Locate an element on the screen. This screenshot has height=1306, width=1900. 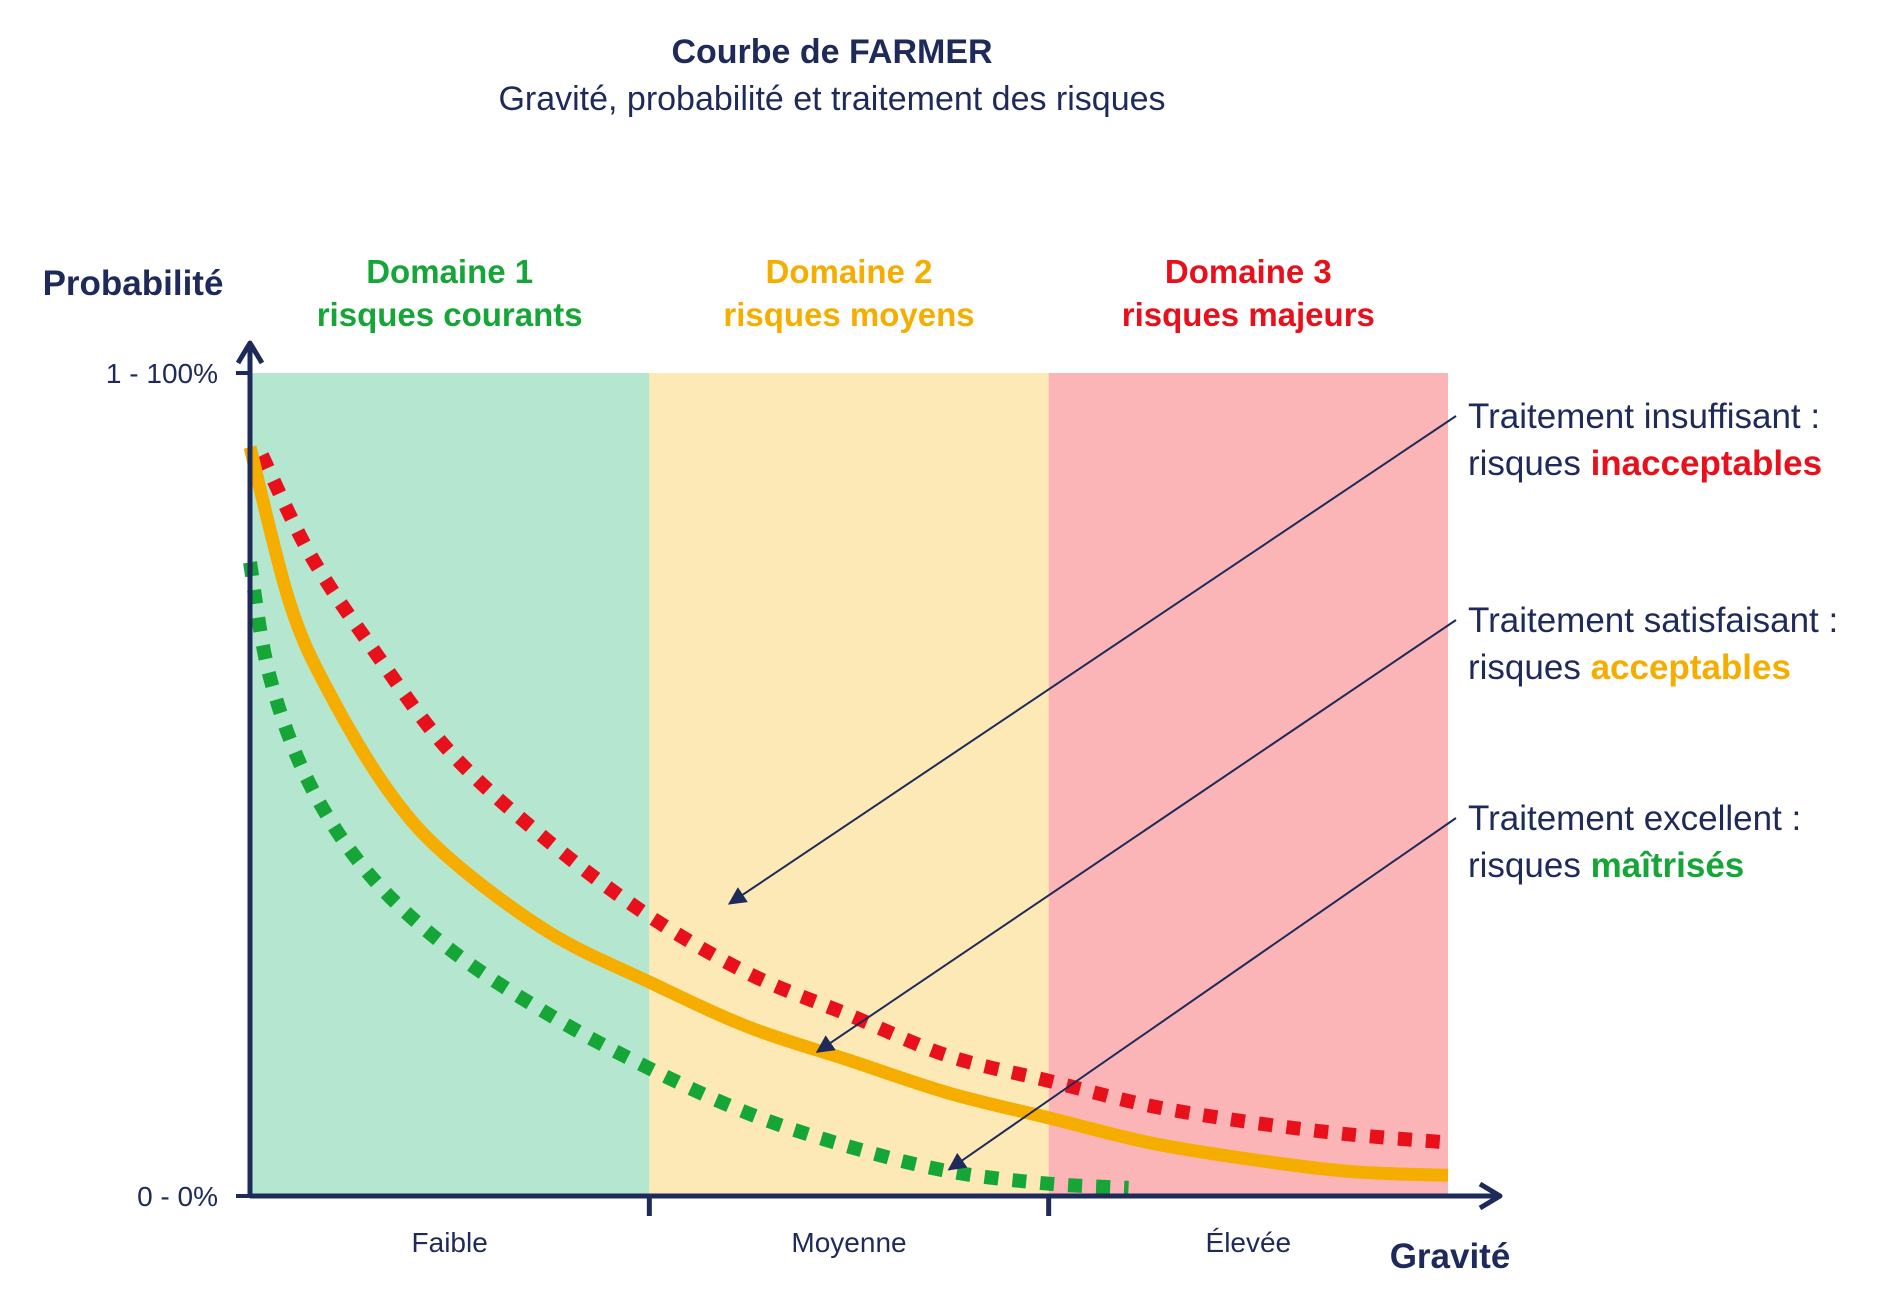
annotation-1-line2: risques inacceptables is located at coordinates (1645, 463).